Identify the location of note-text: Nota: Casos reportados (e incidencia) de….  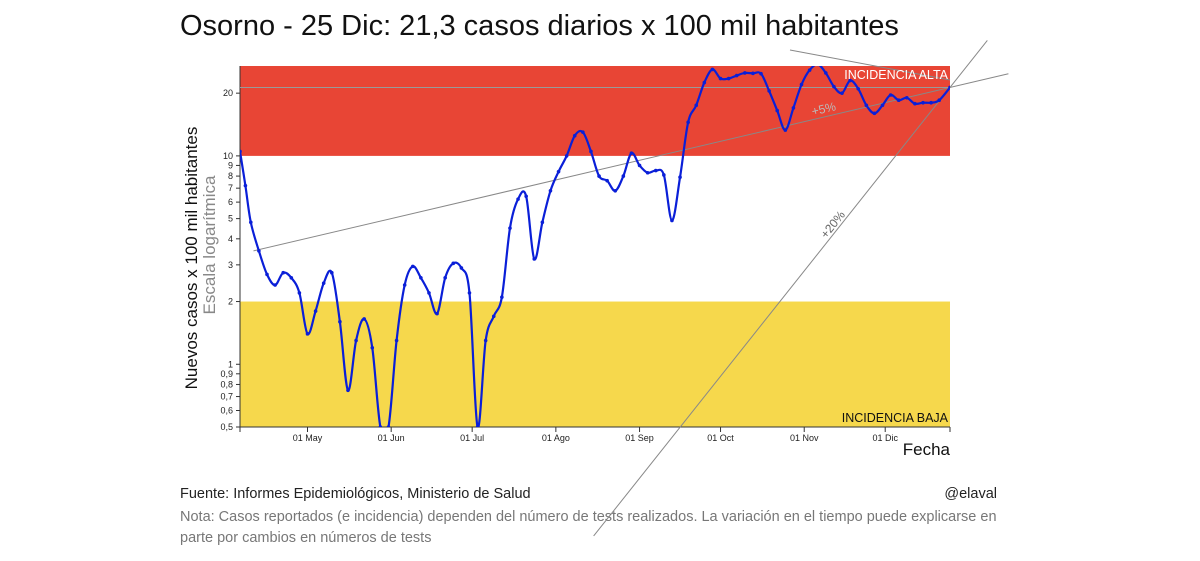
(588, 527).